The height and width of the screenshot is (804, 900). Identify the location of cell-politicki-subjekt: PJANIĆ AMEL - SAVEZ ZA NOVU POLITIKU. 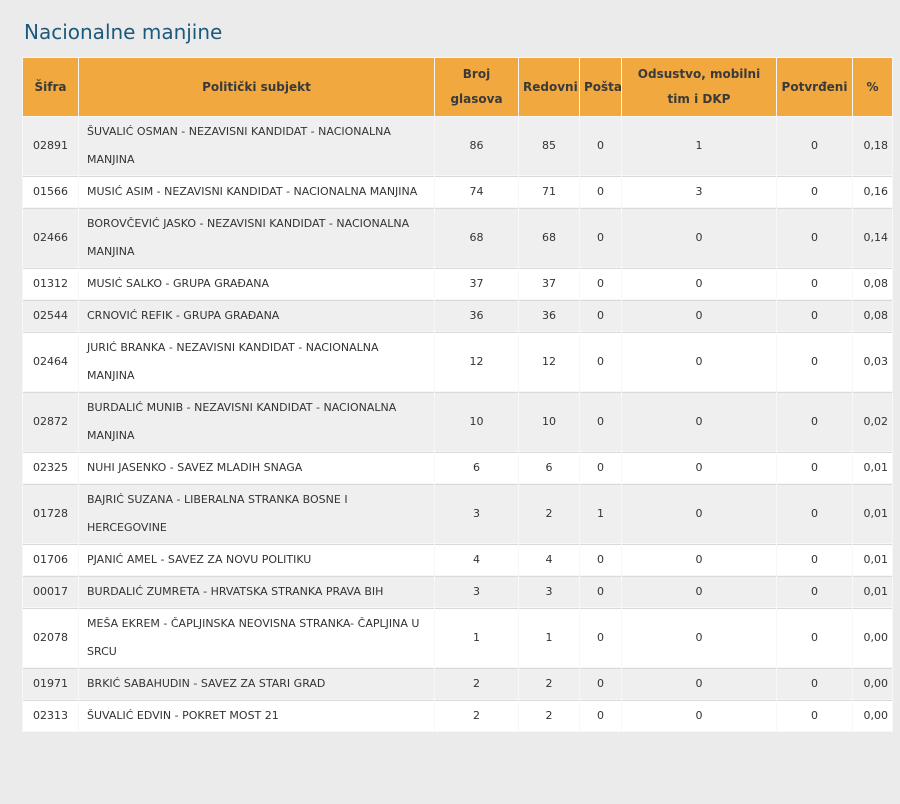
(256, 559).